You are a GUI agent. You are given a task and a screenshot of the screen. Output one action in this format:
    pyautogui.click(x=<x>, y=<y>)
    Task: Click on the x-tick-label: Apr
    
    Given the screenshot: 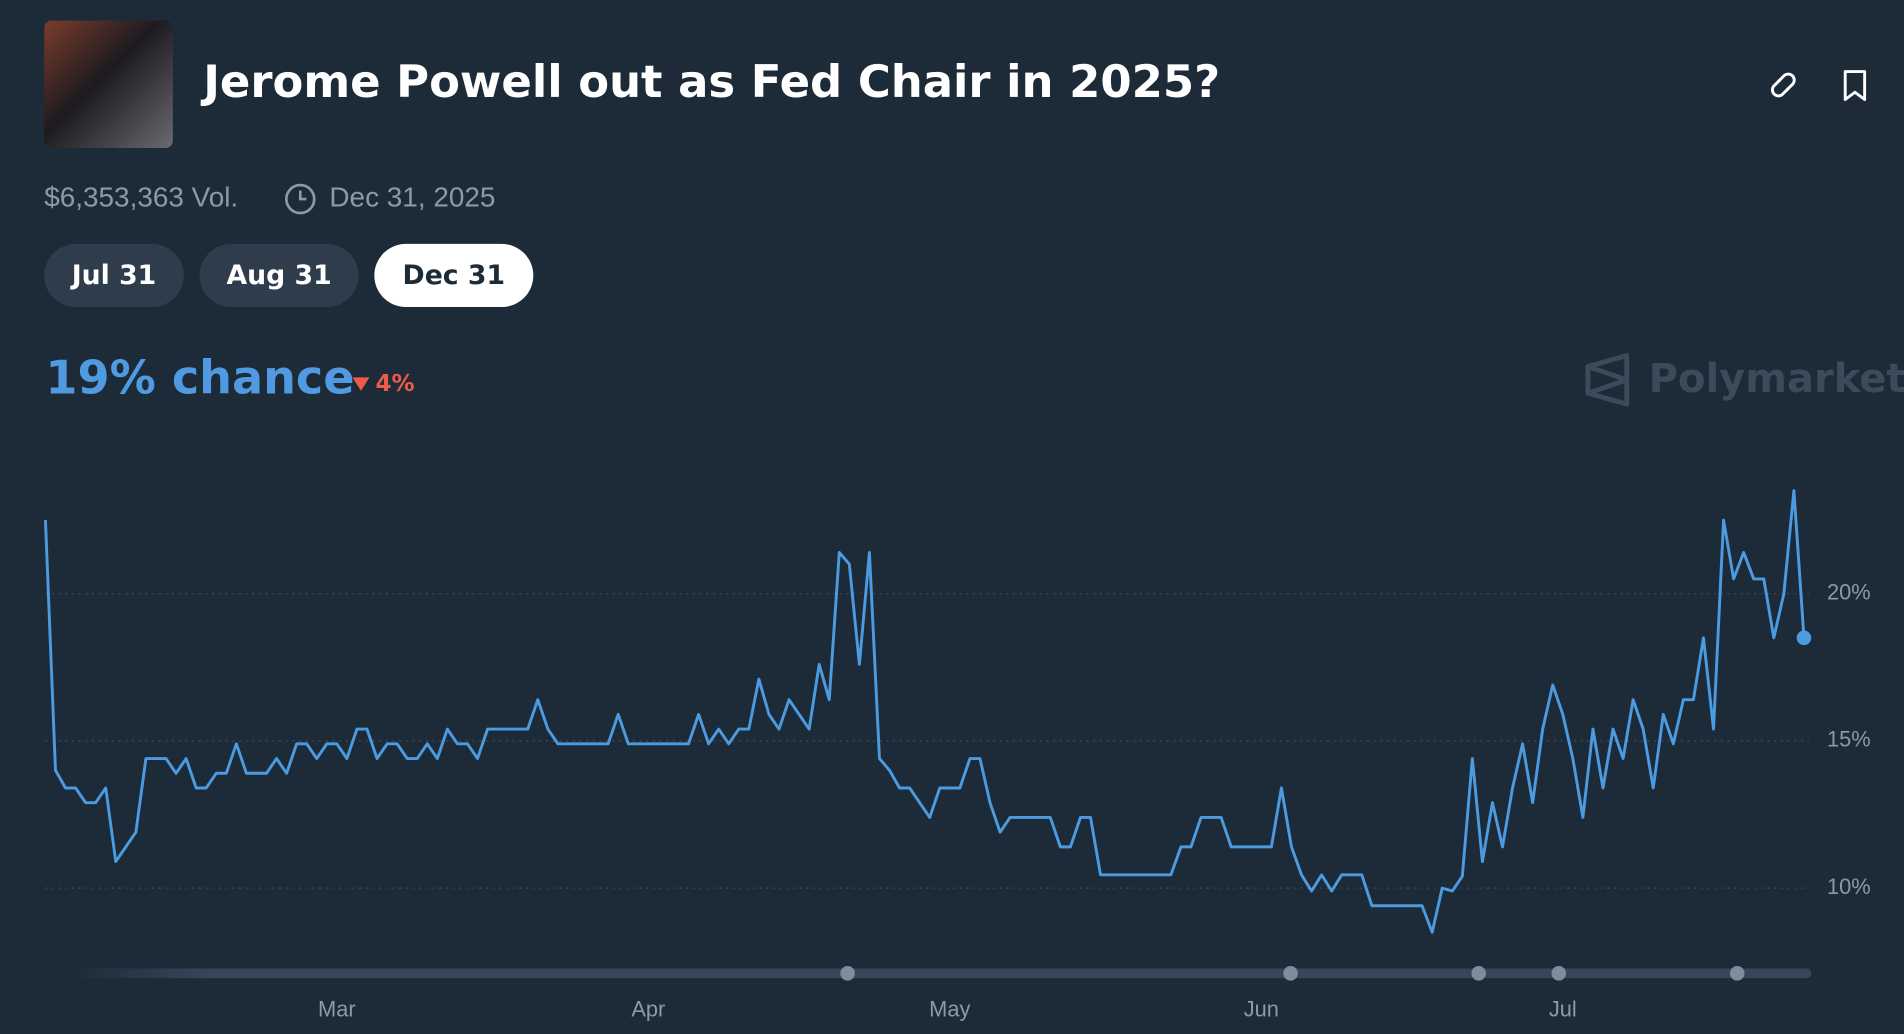 What is the action you would take?
    pyautogui.click(x=648, y=1009)
    